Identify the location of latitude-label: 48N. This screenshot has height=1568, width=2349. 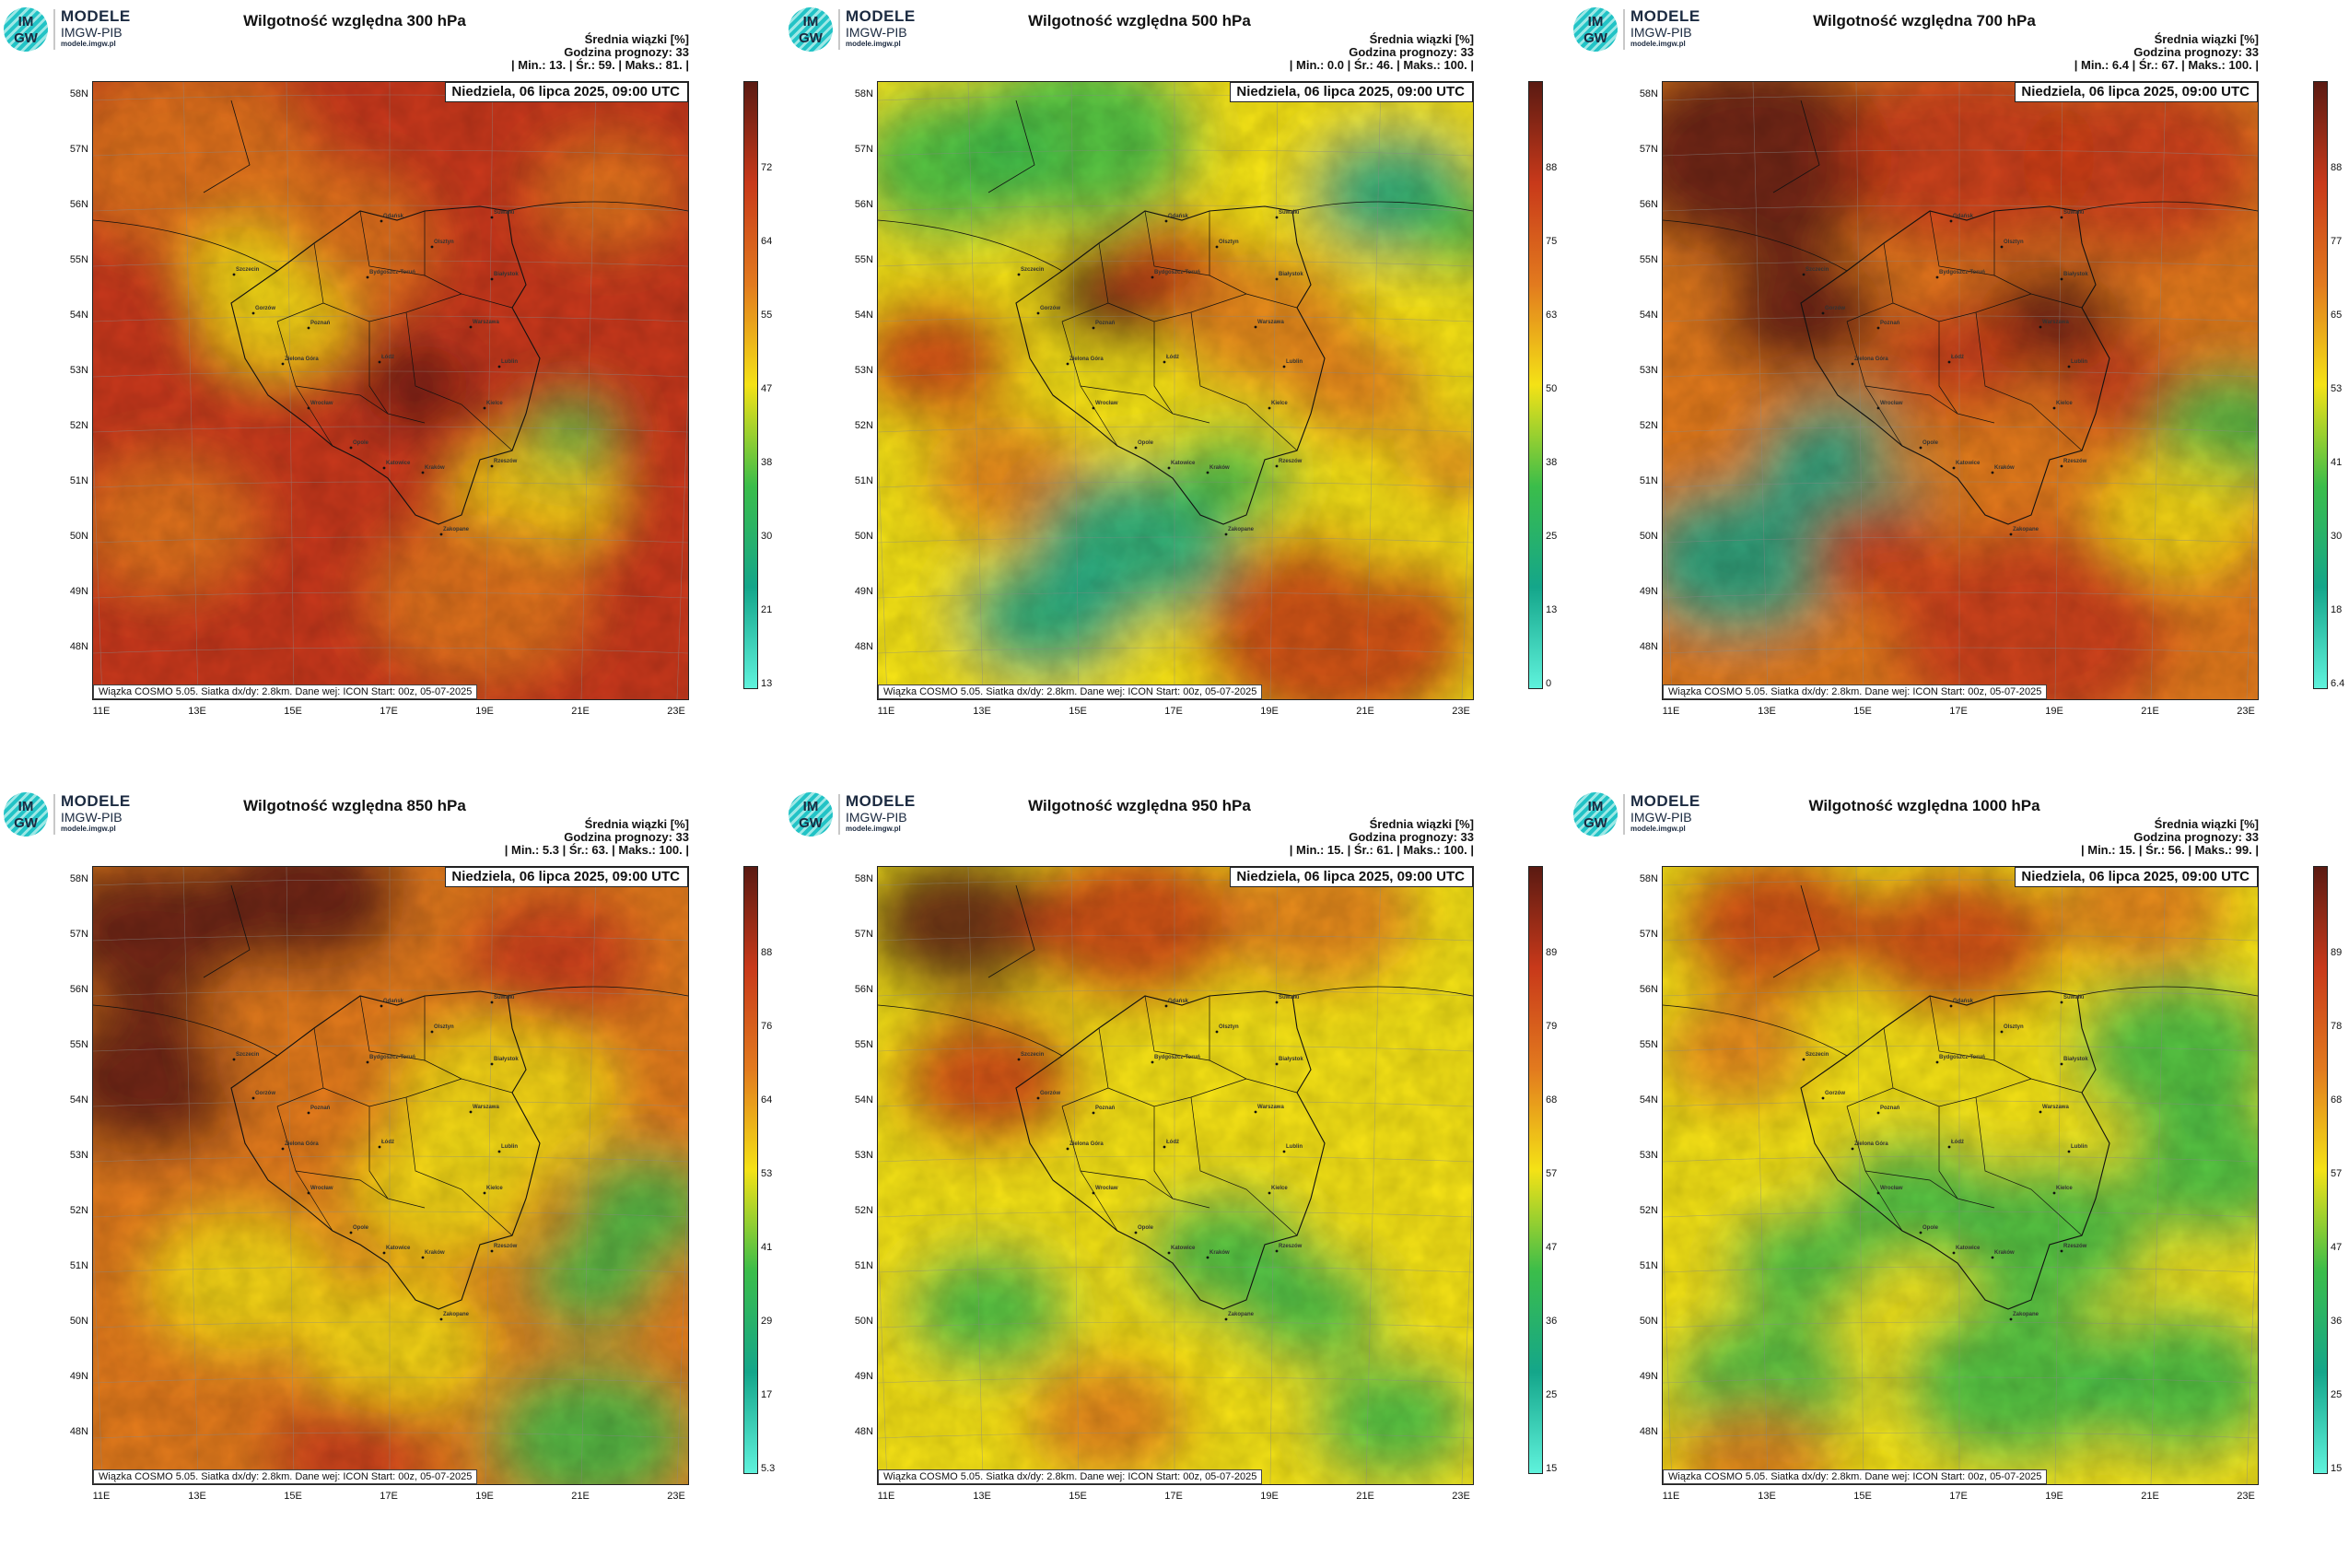
(78, 1431).